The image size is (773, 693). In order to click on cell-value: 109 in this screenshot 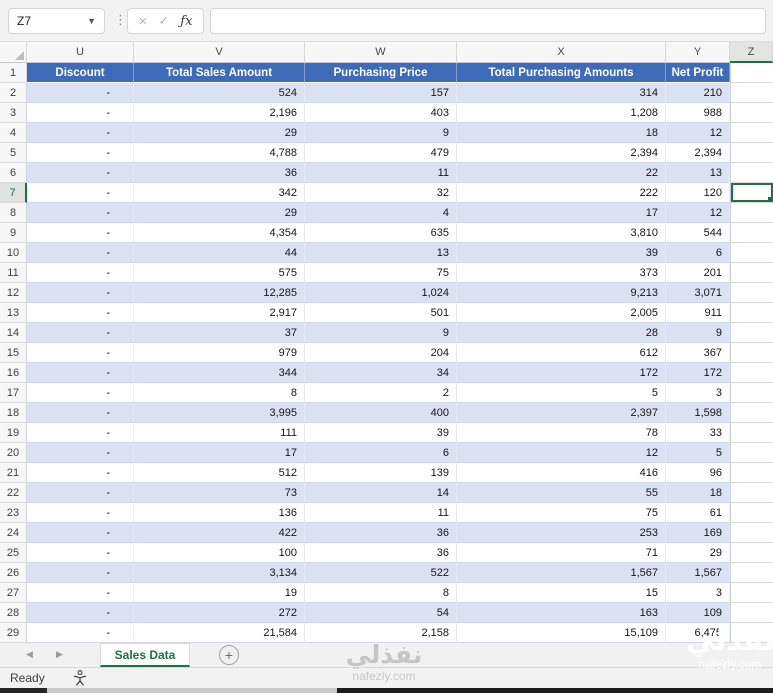, I will do `click(698, 613)`.